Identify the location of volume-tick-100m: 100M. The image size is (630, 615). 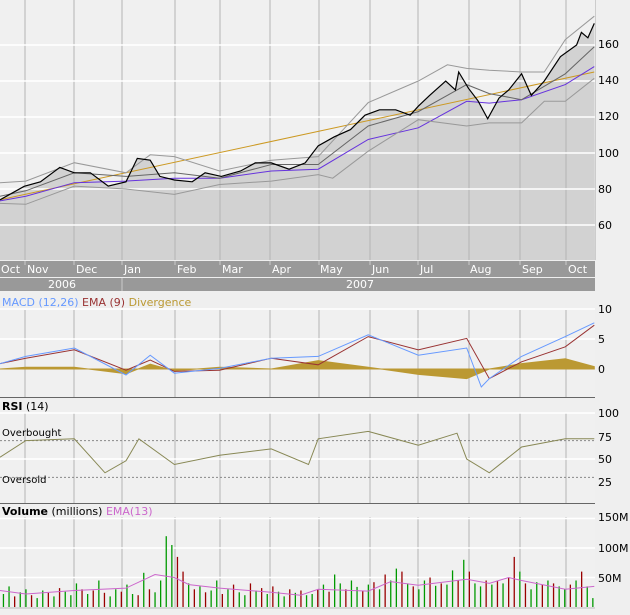
(613, 548).